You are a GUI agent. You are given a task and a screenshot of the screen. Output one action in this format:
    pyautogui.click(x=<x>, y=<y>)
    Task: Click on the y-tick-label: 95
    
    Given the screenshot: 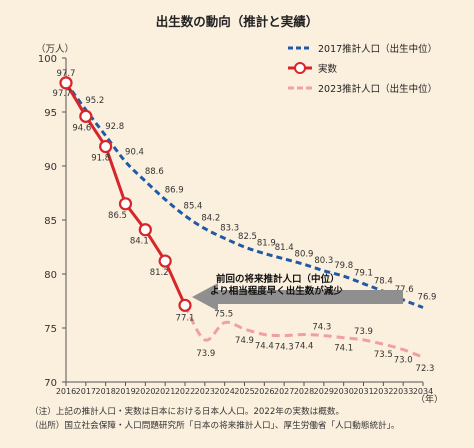 What is the action you would take?
    pyautogui.click(x=50, y=113)
    